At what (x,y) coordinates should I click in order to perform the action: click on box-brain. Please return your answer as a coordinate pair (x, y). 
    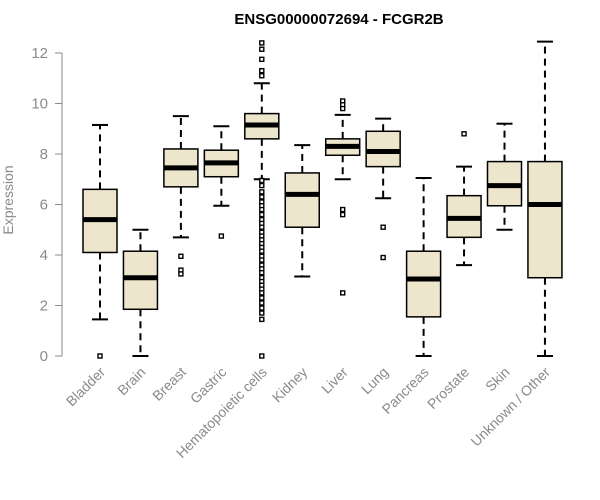
    Looking at the image, I should click on (140, 292).